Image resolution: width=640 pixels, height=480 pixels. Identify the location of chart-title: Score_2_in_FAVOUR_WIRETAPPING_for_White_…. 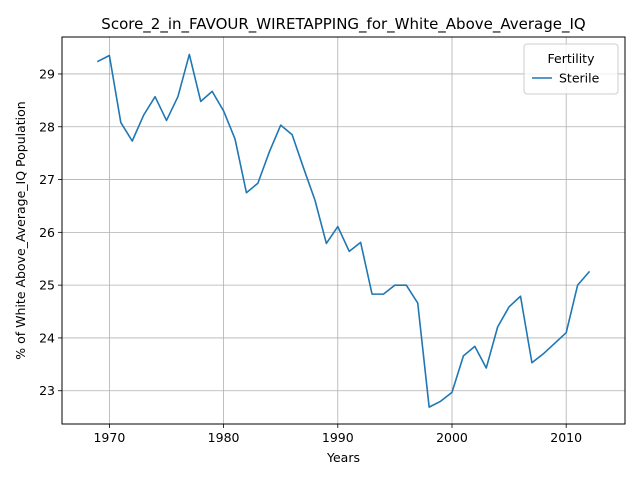
(343, 24).